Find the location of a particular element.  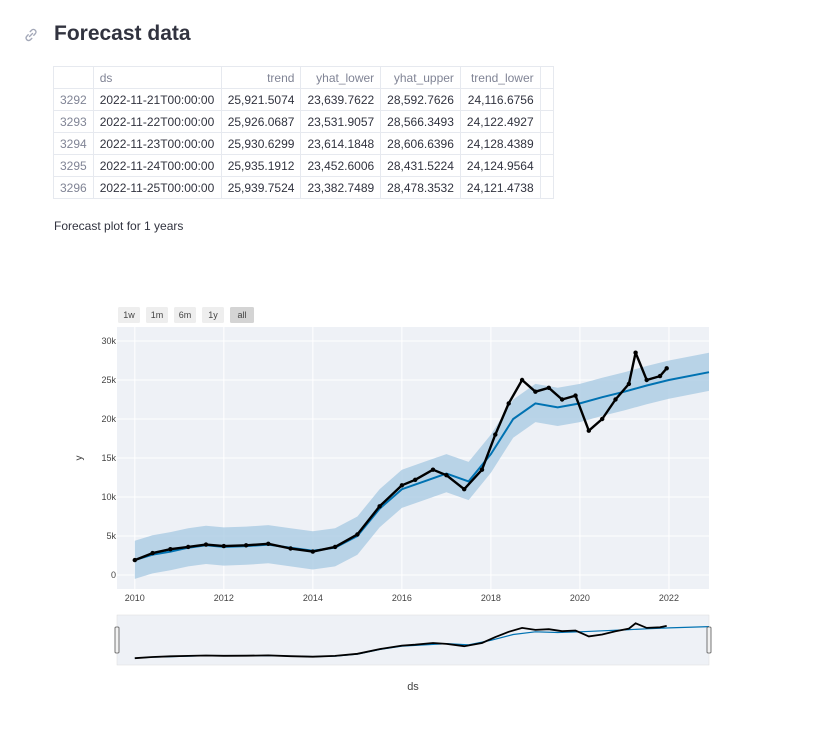

range-button-all is located at coordinates (242, 315).